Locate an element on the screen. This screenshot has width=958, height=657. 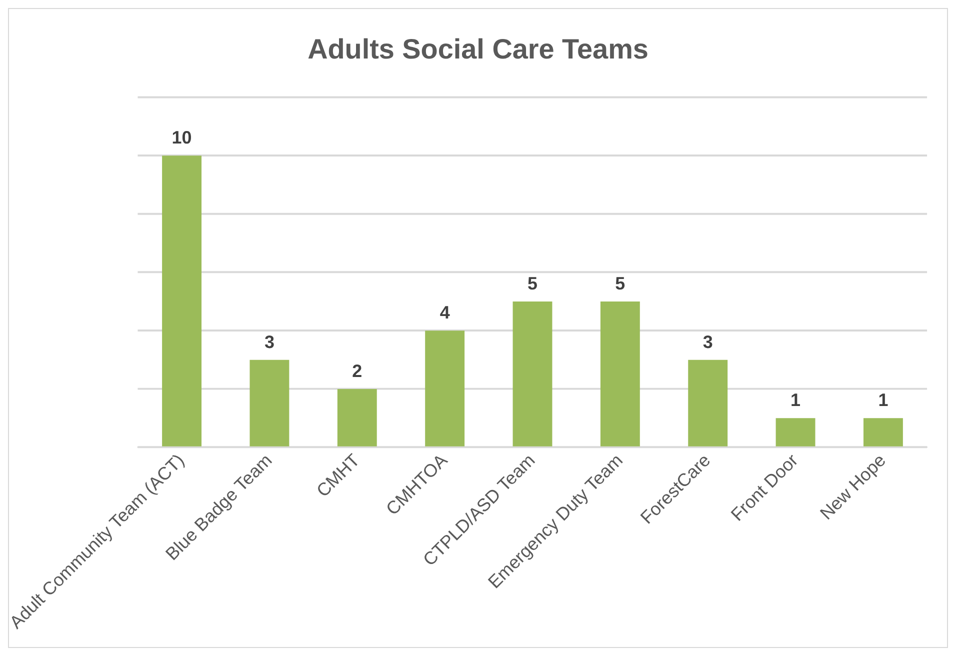
data-label: 4 is located at coordinates (445, 312).